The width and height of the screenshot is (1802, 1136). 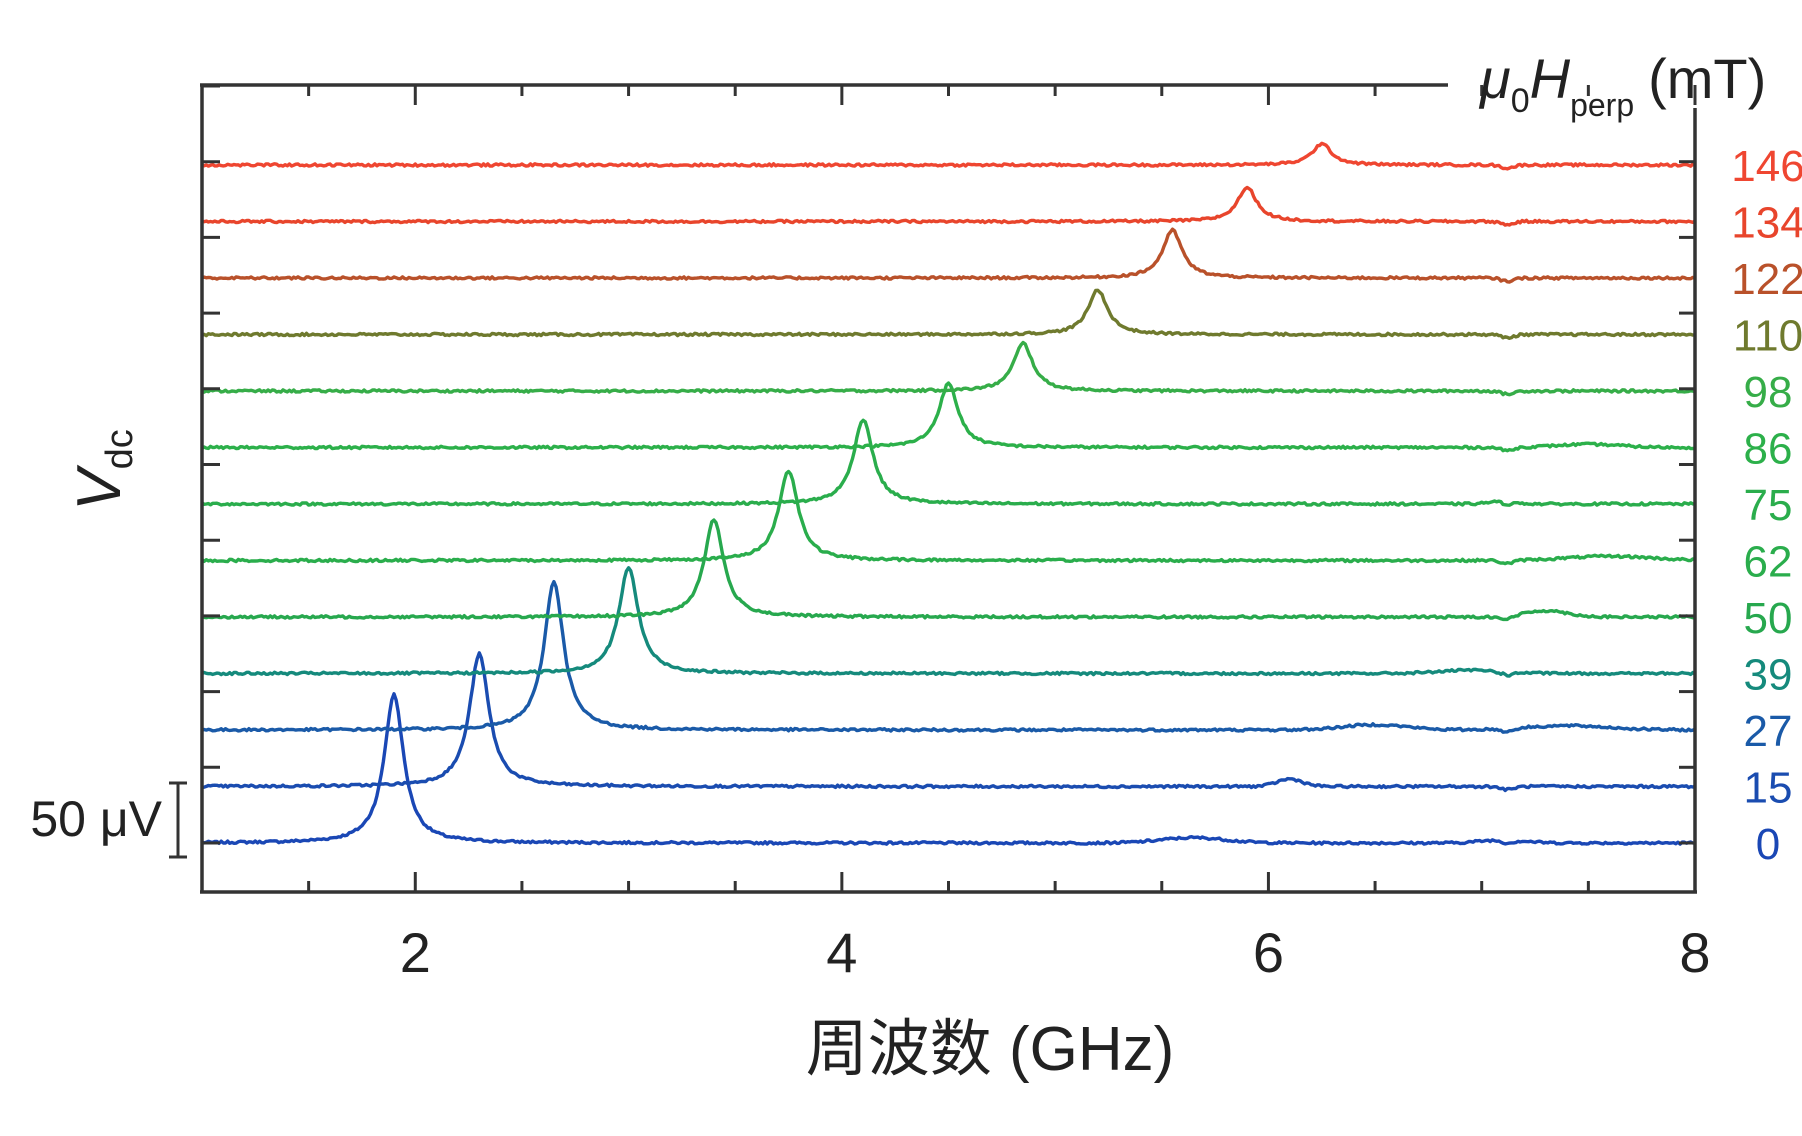 What do you see at coordinates (1268, 952) in the screenshot?
I see `x-tick-label-6: 6` at bounding box center [1268, 952].